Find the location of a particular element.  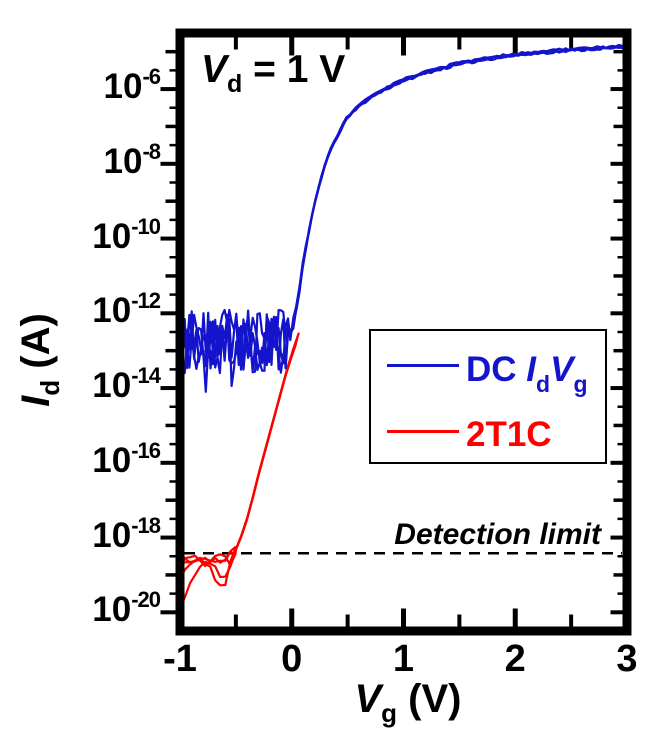

x-tick-label-2: 2 is located at coordinates (515, 659).